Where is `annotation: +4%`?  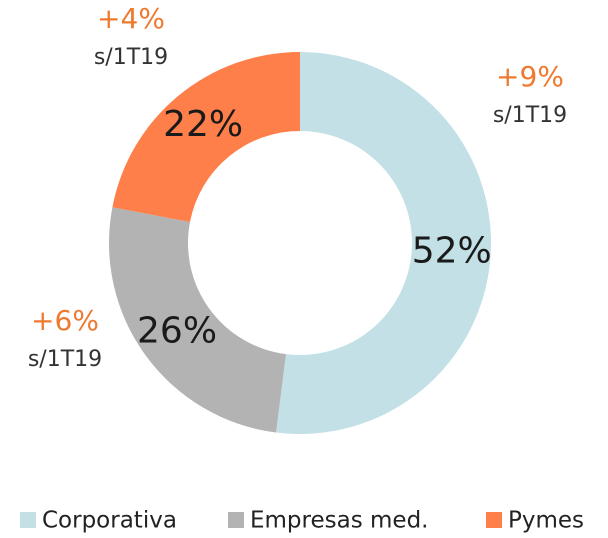 annotation: +4% is located at coordinates (131, 18).